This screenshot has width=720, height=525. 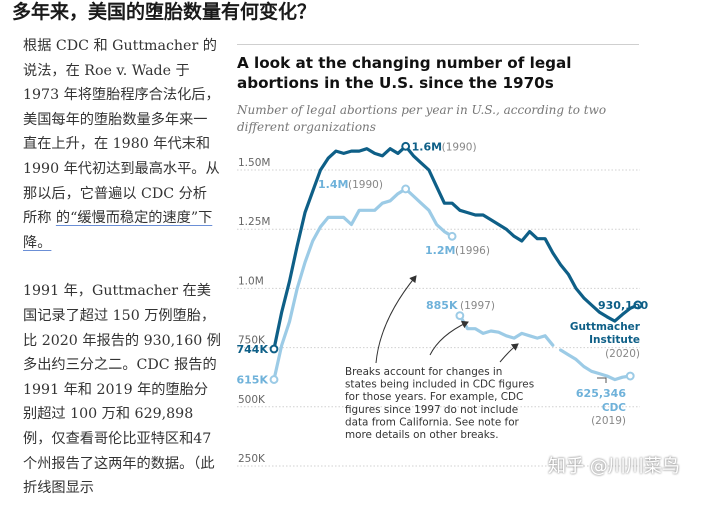 I want to click on y-tick-label: 1.25M, so click(x=254, y=222).